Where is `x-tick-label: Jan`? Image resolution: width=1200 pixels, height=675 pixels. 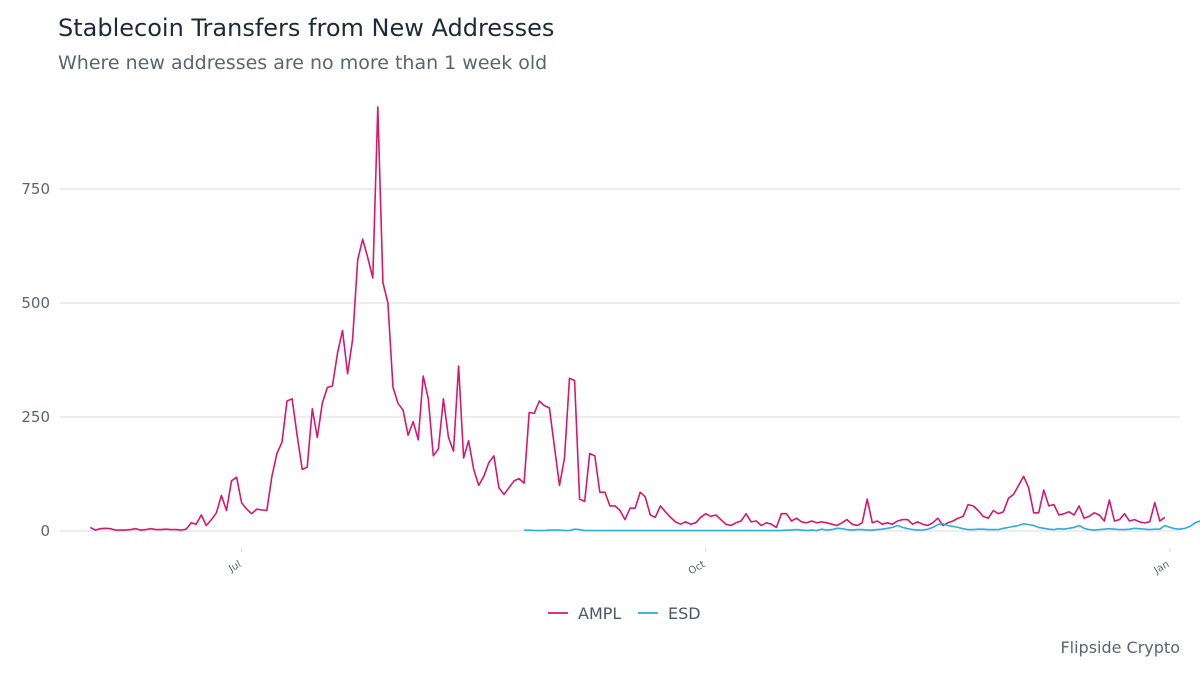
x-tick-label: Jan is located at coordinates (1162, 568).